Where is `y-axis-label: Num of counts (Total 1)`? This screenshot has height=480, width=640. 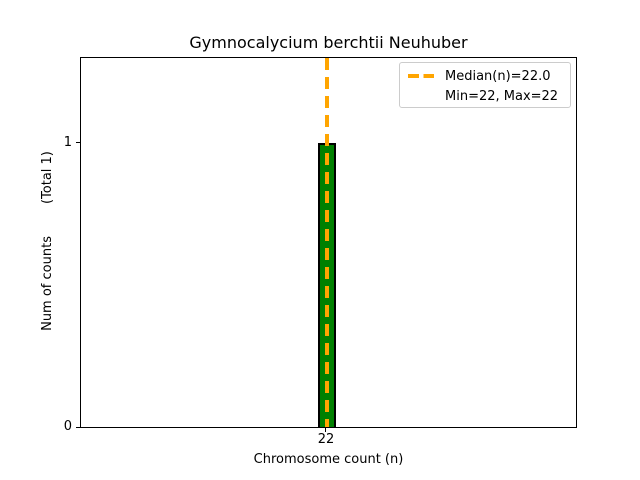 y-axis-label: Num of counts (Total 1) is located at coordinates (47, 241).